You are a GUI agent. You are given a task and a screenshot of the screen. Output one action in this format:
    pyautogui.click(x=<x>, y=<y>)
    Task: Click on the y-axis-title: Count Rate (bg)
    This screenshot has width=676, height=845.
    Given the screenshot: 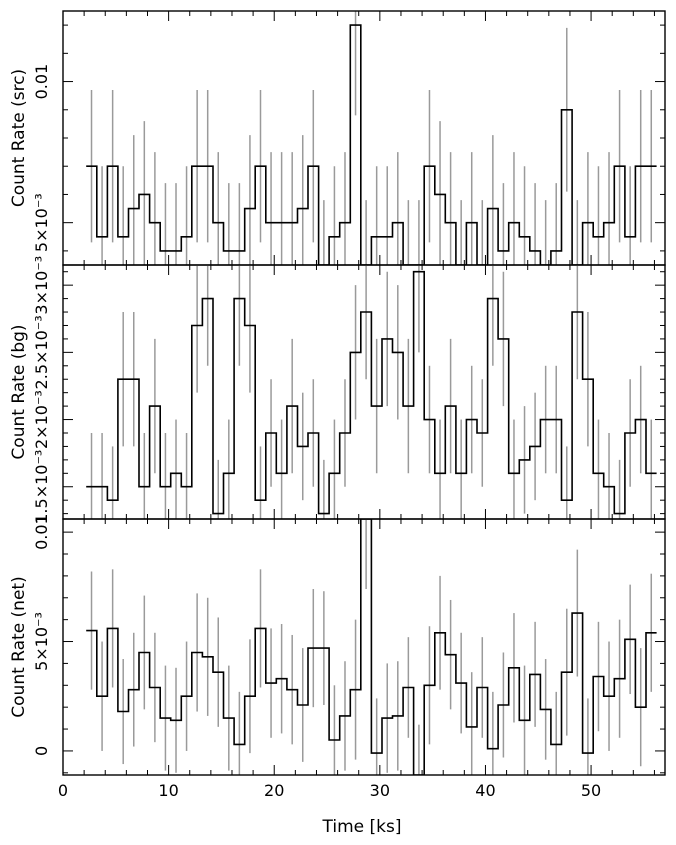 What is the action you would take?
    pyautogui.click(x=19, y=391)
    